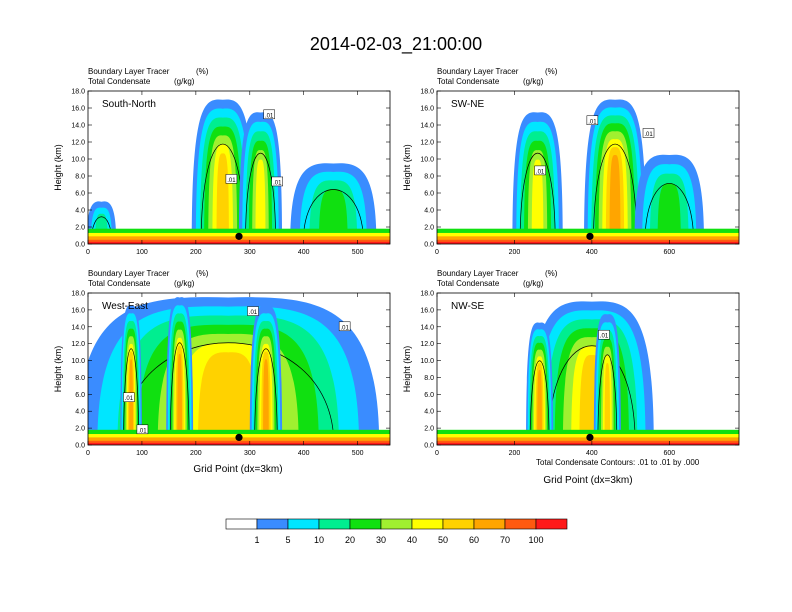 The width and height of the screenshot is (792, 612). I want to click on colorbar-label: 30, so click(381, 540).